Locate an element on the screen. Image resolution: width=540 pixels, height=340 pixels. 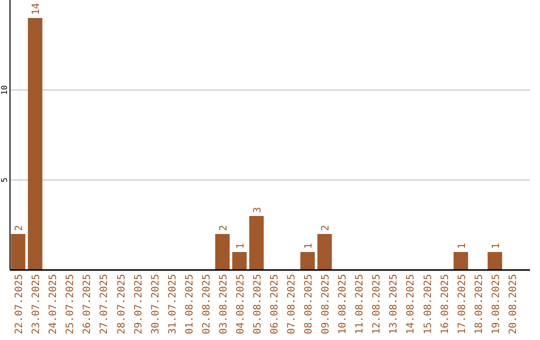
x-tick-label: 07.08.2025 is located at coordinates (292, 304).